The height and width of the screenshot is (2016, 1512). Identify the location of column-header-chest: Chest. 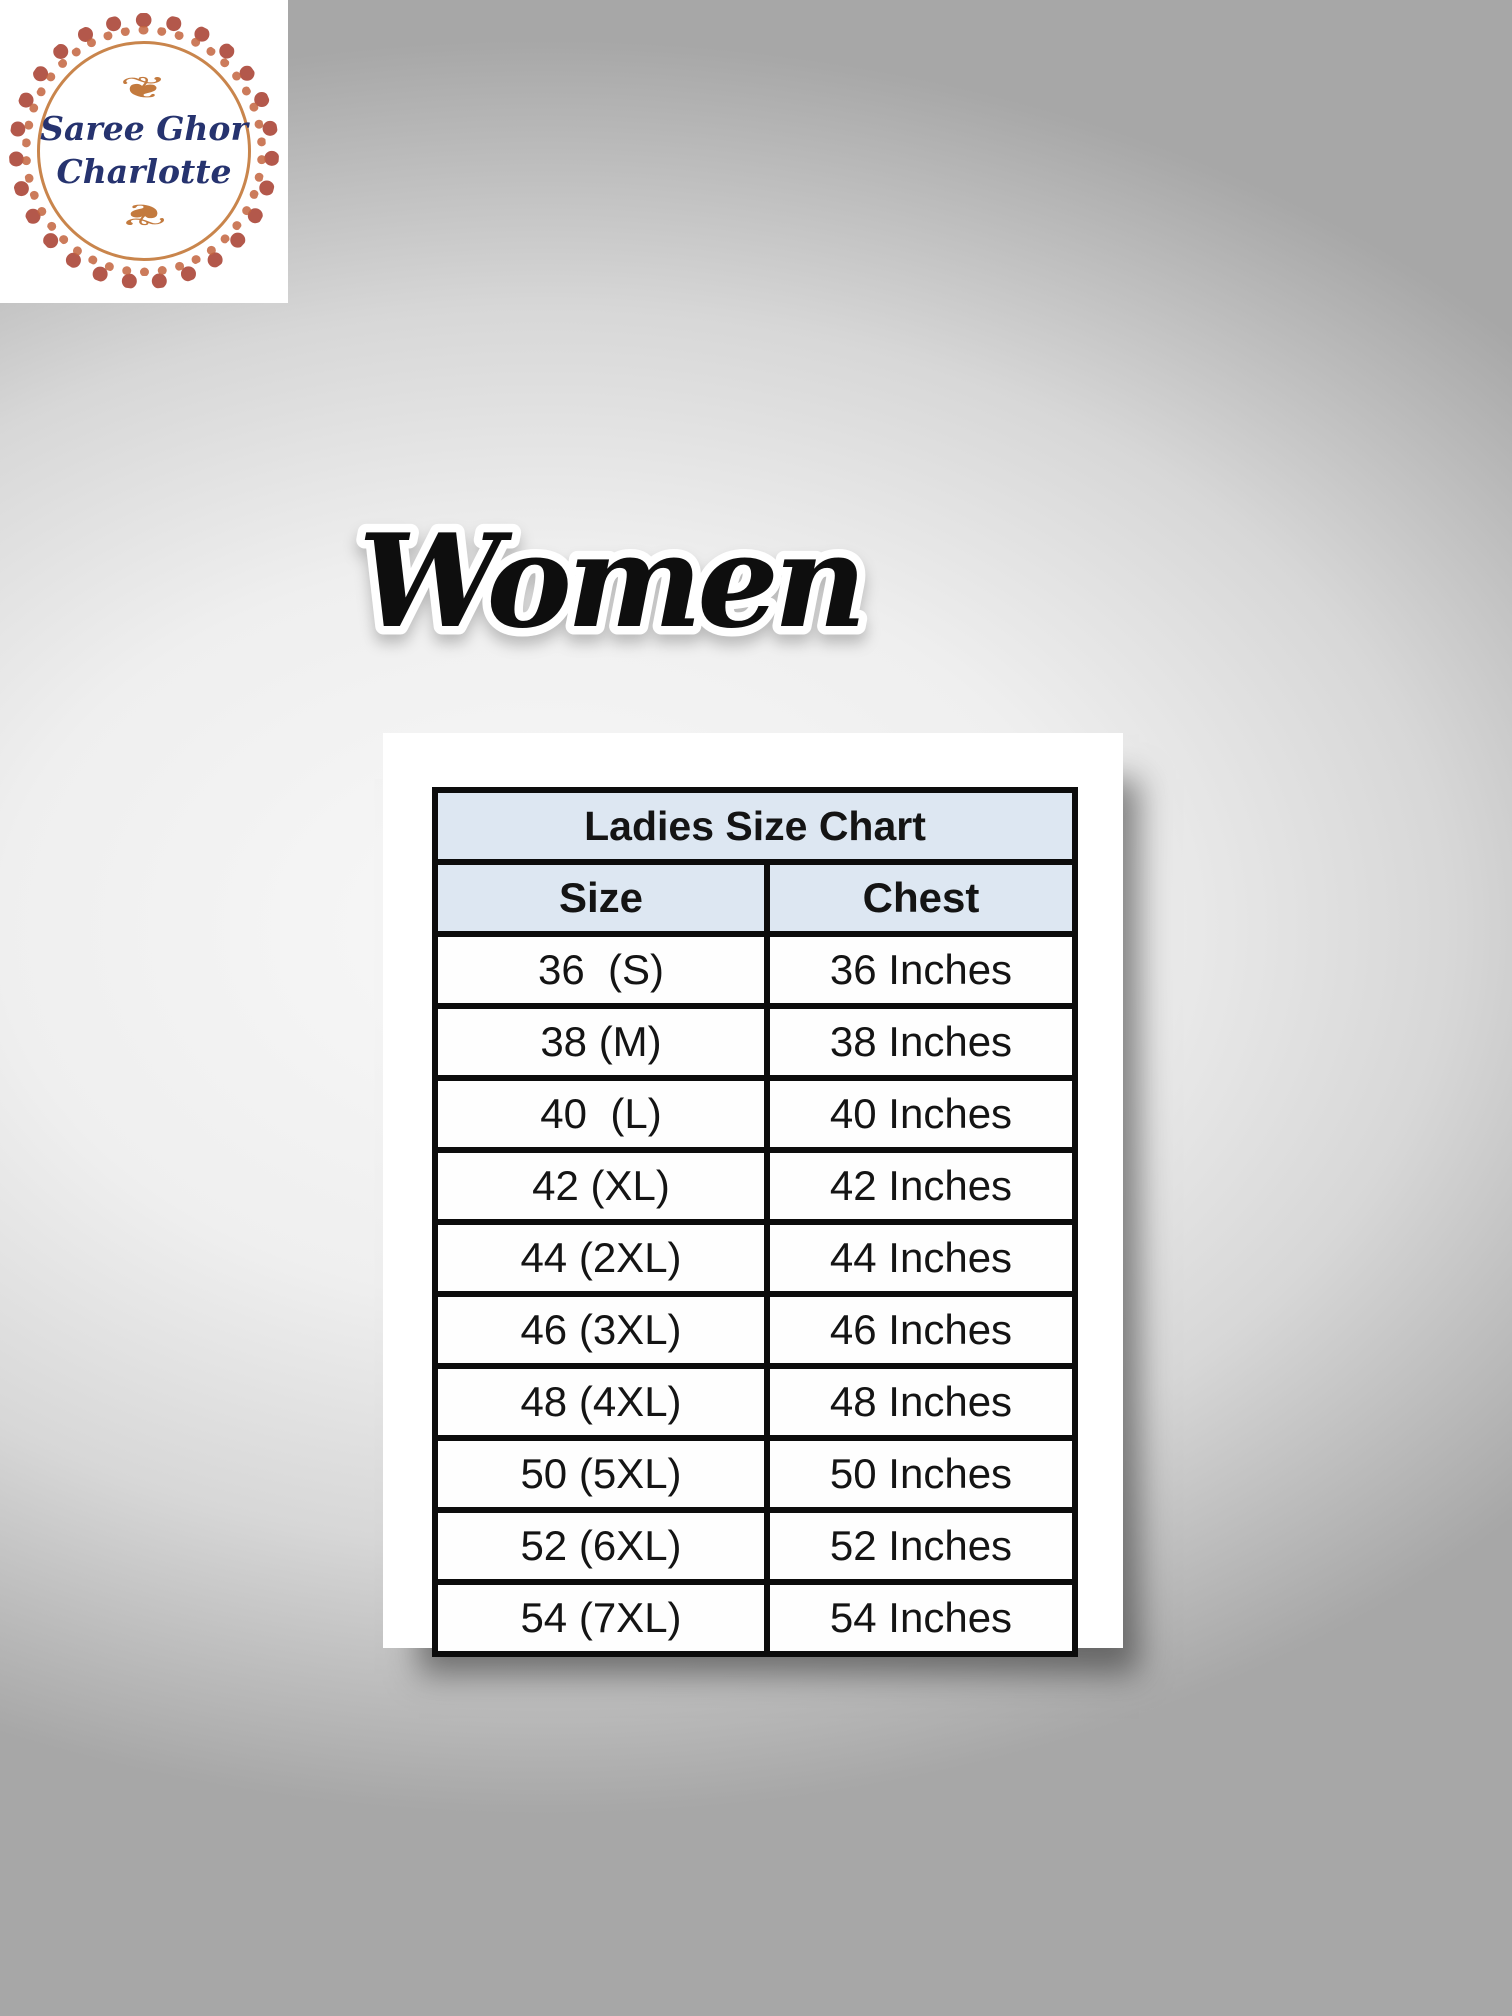
(921, 898).